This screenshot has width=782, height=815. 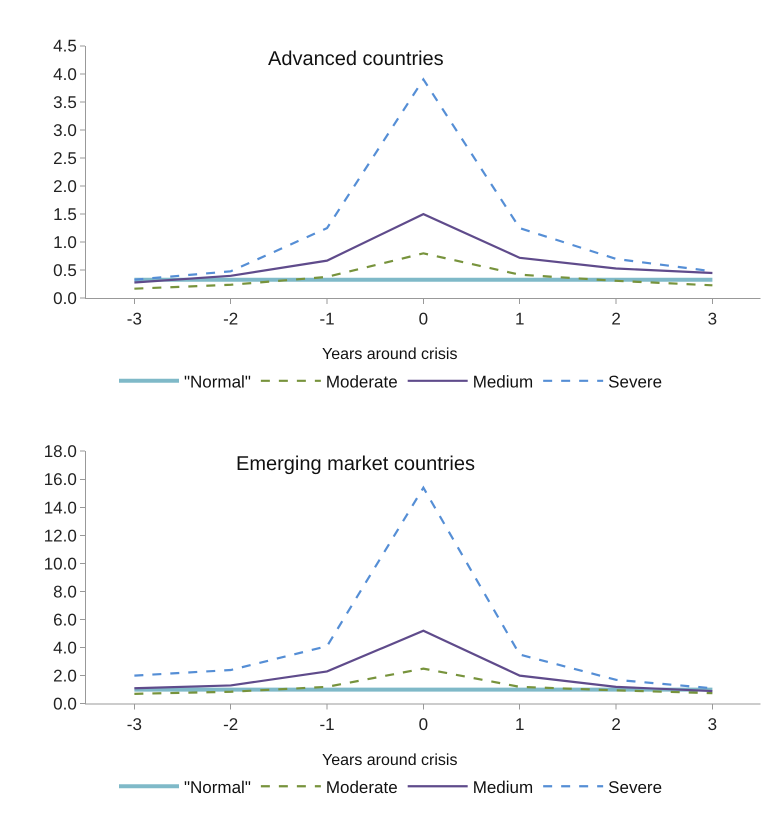 What do you see at coordinates (60, 508) in the screenshot?
I see `y-tick-label: 14.0` at bounding box center [60, 508].